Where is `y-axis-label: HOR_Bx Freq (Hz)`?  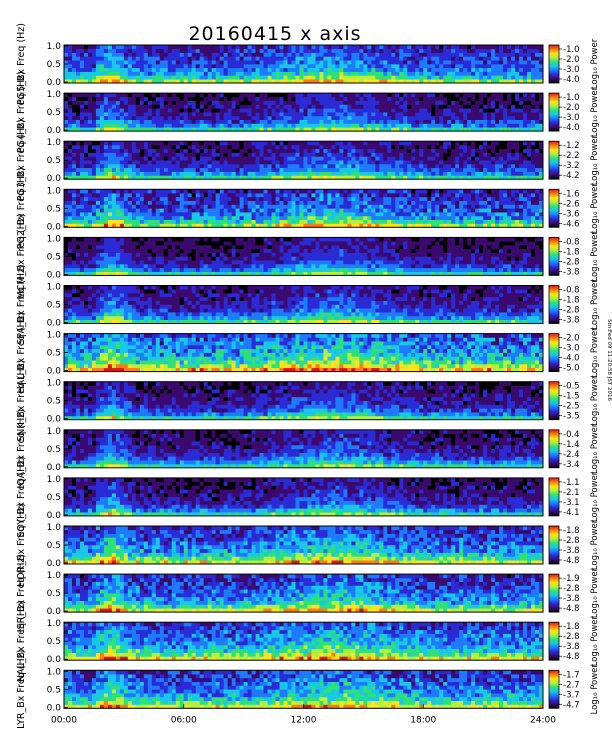
y-axis-label: HOR_Bx Freq (Hz) is located at coordinates (21, 545).